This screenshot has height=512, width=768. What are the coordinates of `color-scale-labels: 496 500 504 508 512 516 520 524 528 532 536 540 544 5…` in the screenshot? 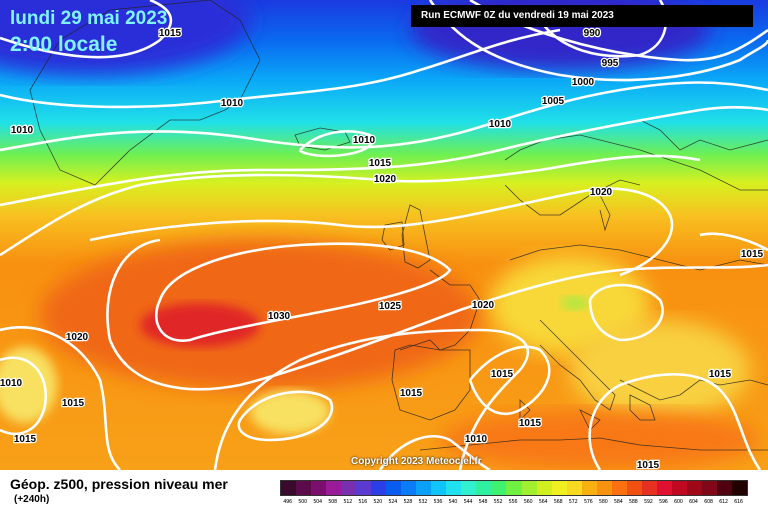 It's located at (513, 504).